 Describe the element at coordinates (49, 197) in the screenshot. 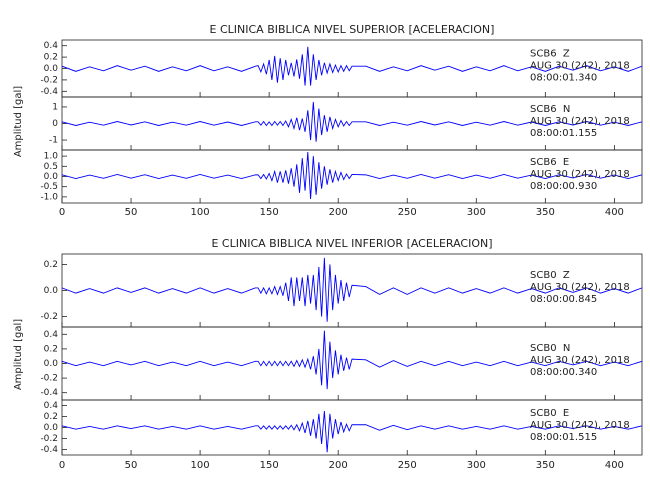

I see `y-tick-label: -1.0` at that location.